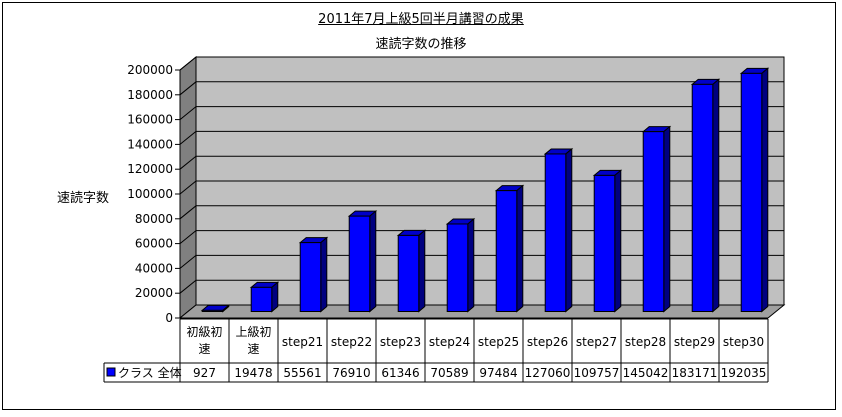 Image resolution: width=842 pixels, height=417 pixels. What do you see at coordinates (204, 373) in the screenshot?
I see `data-label: 927` at bounding box center [204, 373].